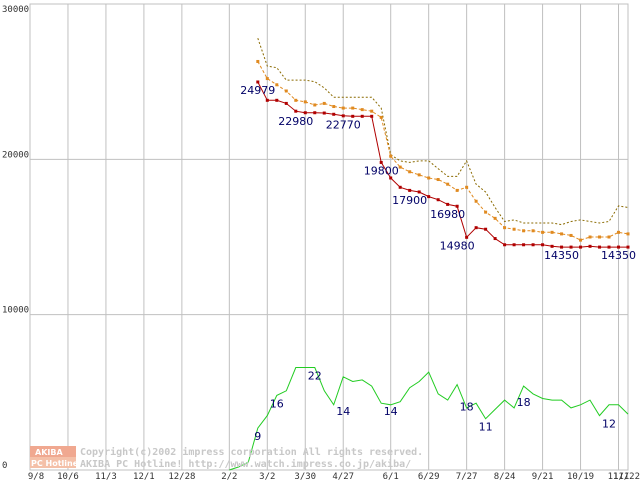  Describe the element at coordinates (15, 10) in the screenshot. I see `y-tick-label: 30000` at that location.